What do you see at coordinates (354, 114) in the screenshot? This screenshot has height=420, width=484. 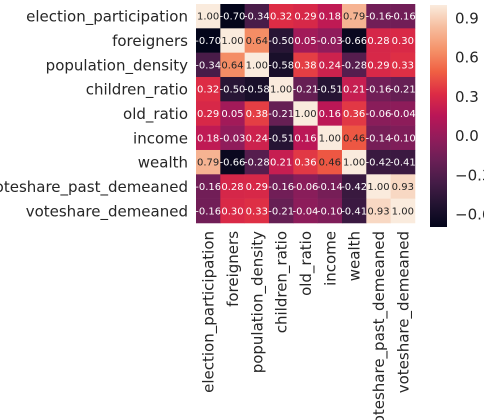 I see `heatmap-cell-value-label: 0.36` at bounding box center [354, 114].